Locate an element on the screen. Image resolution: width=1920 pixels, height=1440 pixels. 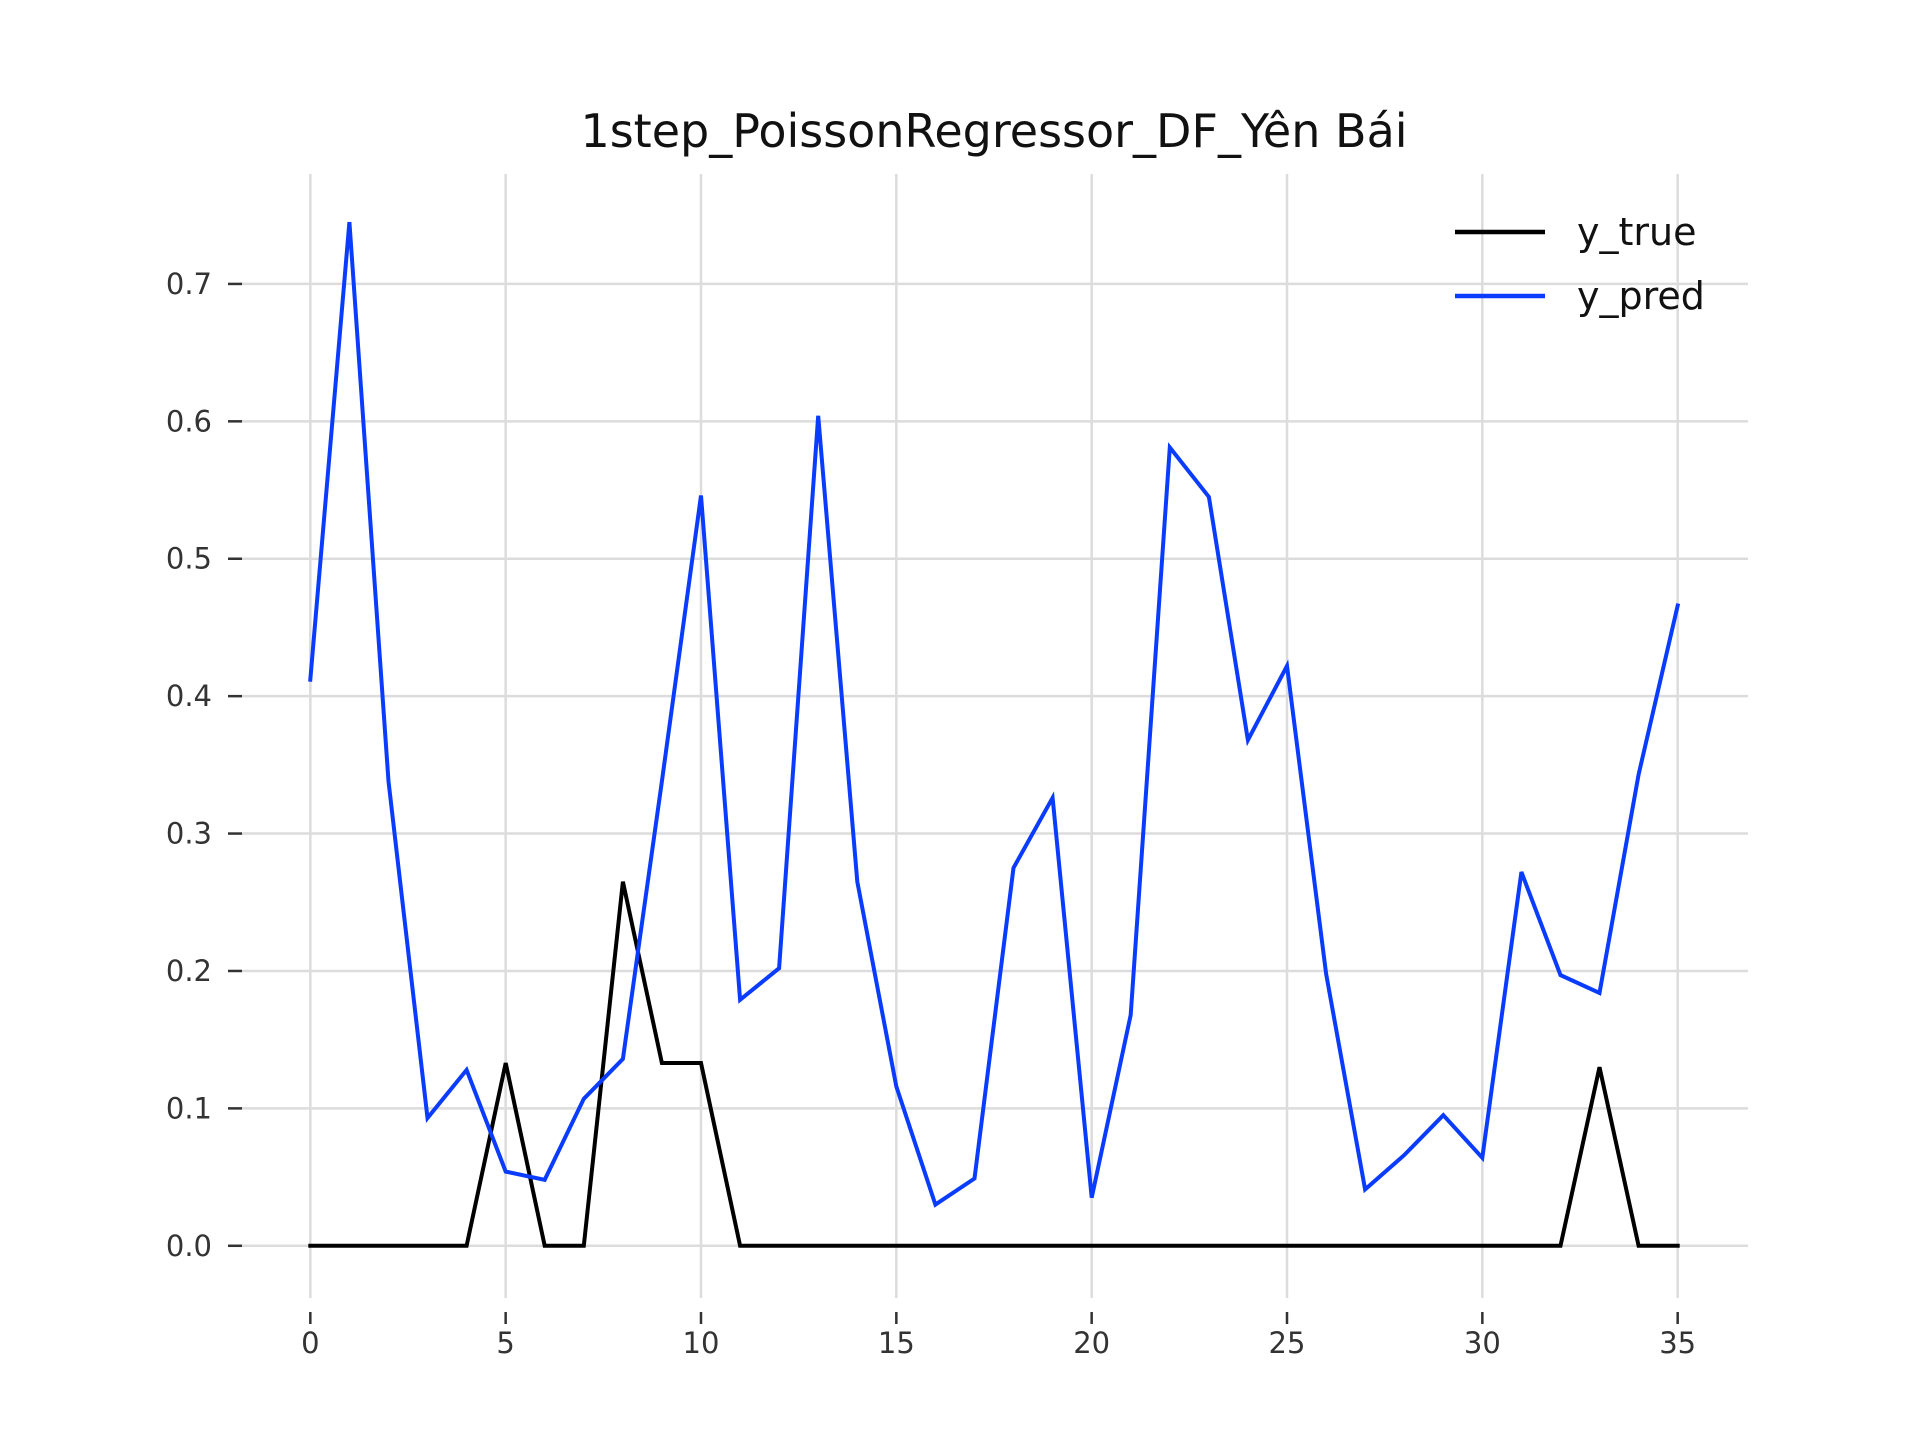
y-tick-label: 0.6 is located at coordinates (189, 421).